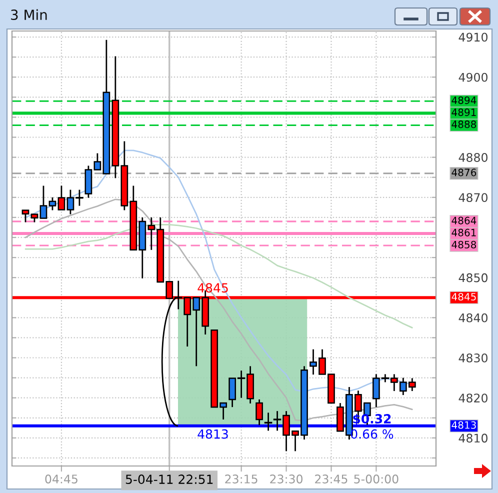 This screenshot has height=493, width=498. What do you see at coordinates (473, 37) in the screenshot?
I see `y-tick-label: 4910` at bounding box center [473, 37].